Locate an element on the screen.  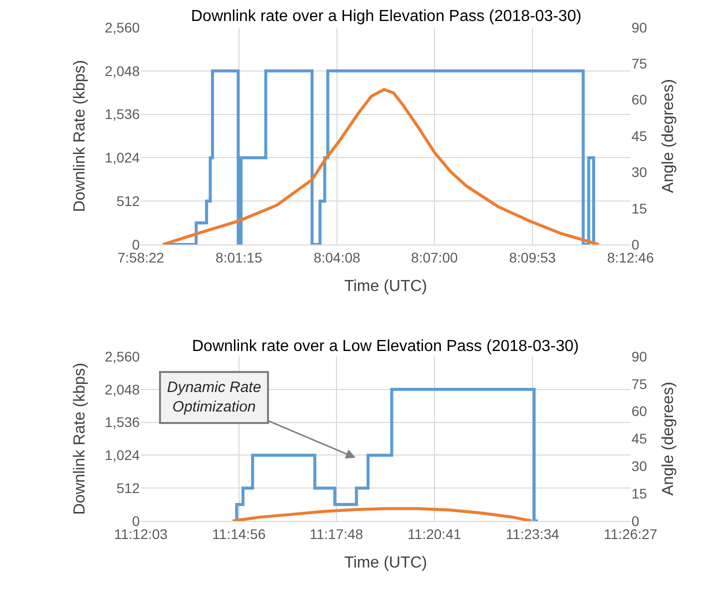
x-tick-label: 8:01:15 is located at coordinates (239, 257).